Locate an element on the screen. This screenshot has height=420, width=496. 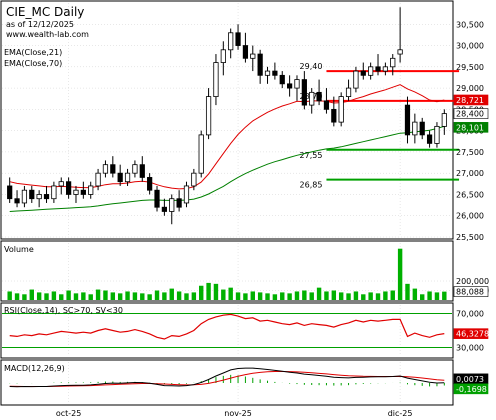
rsi-last-label: 46,3278 is located at coordinates (471, 333).